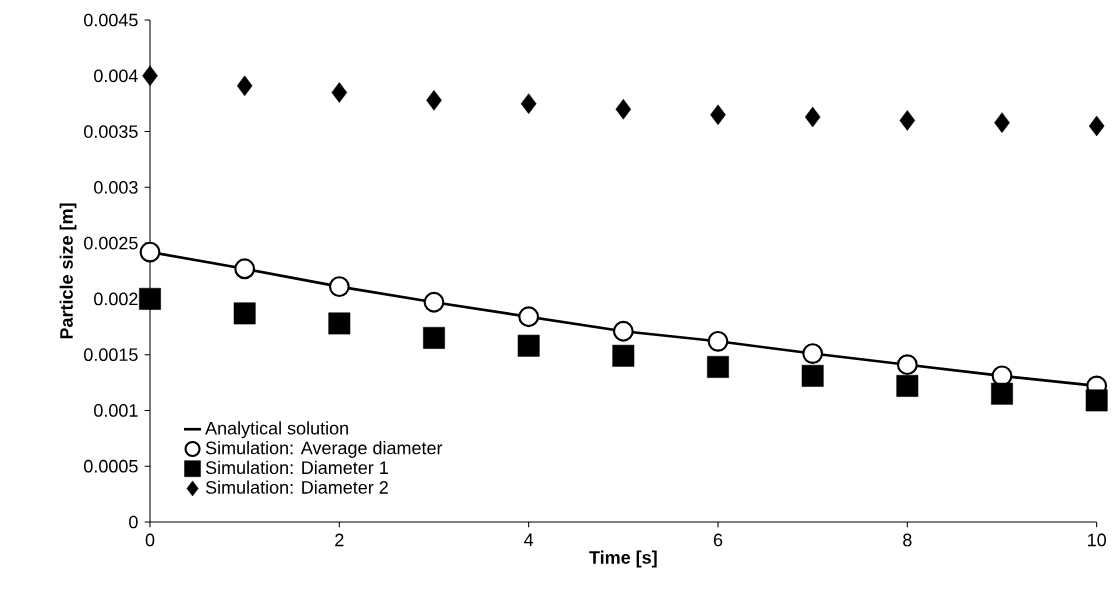 Image resolution: width=1120 pixels, height=601 pixels. What do you see at coordinates (324, 449) in the screenshot?
I see `legend-label: Simulation: Average diameter` at bounding box center [324, 449].